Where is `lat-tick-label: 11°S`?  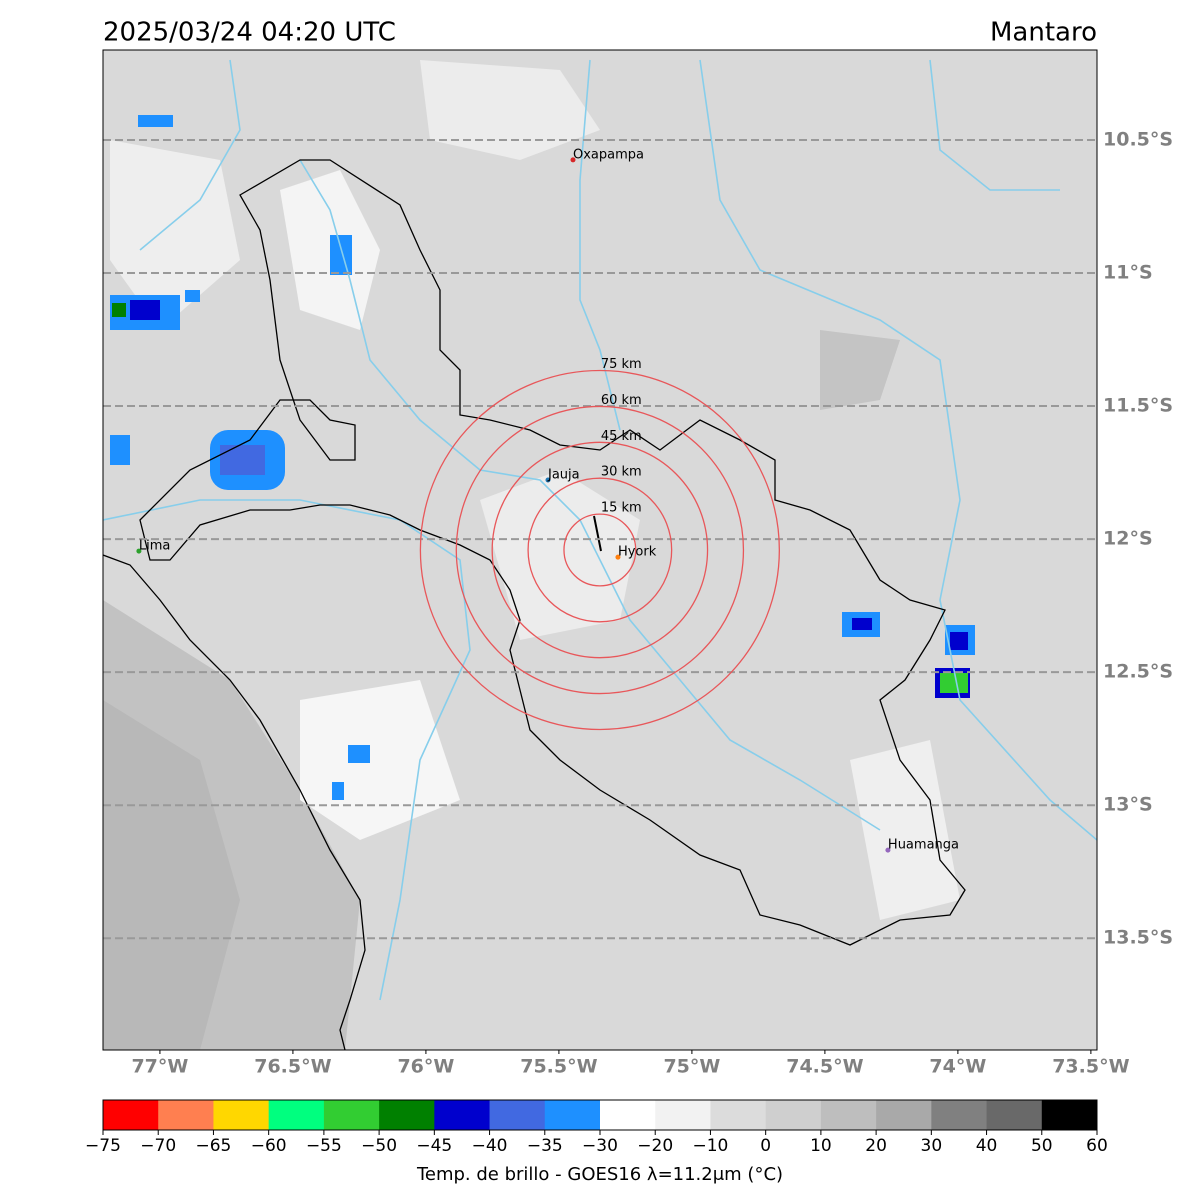
lat-tick-label: 11°S is located at coordinates (1128, 272).